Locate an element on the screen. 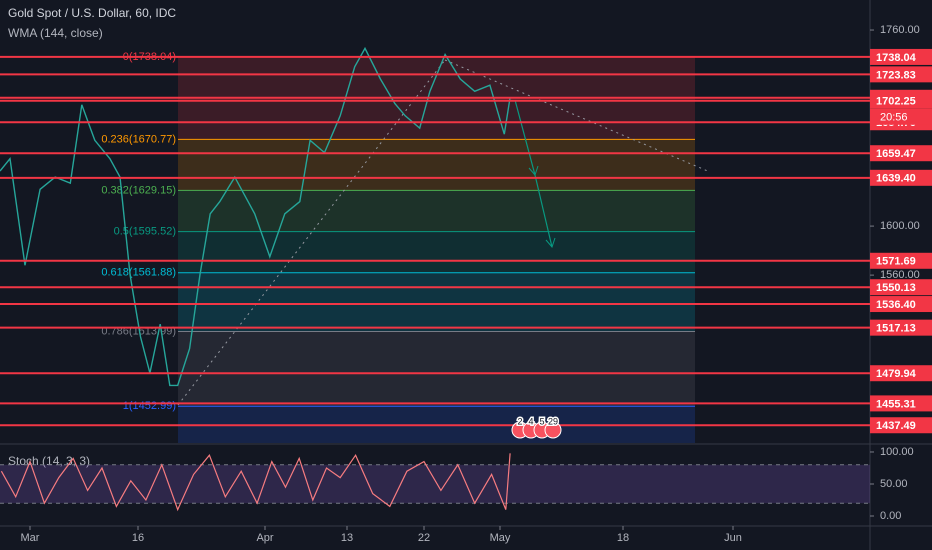 This screenshot has width=932, height=550. chart-title: Gold Spot / U.S. Dollar, 60, IDC is located at coordinates (92, 13).